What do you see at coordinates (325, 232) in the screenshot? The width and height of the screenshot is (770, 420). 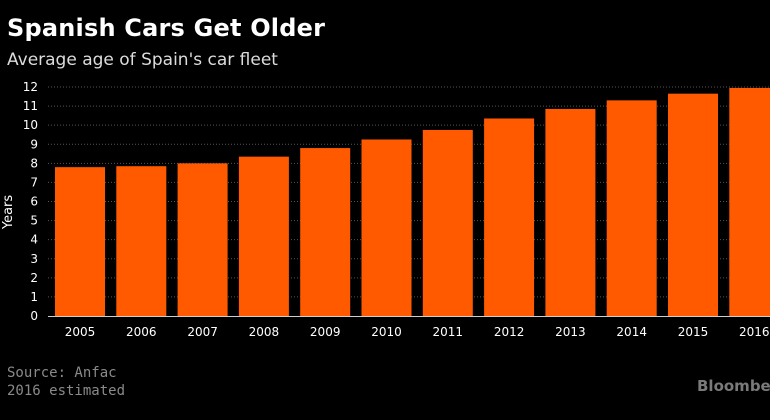 I see `bar-2009` at bounding box center [325, 232].